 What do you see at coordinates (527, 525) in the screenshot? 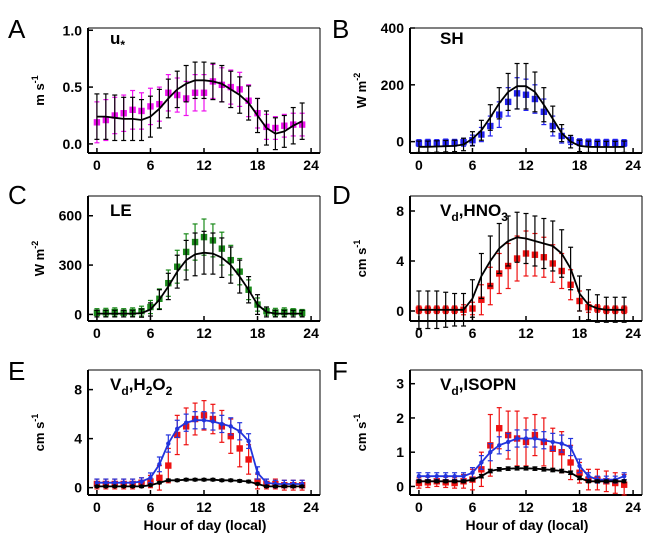
I see `x-axis-label-right: Hour of day (local)` at bounding box center [527, 525].